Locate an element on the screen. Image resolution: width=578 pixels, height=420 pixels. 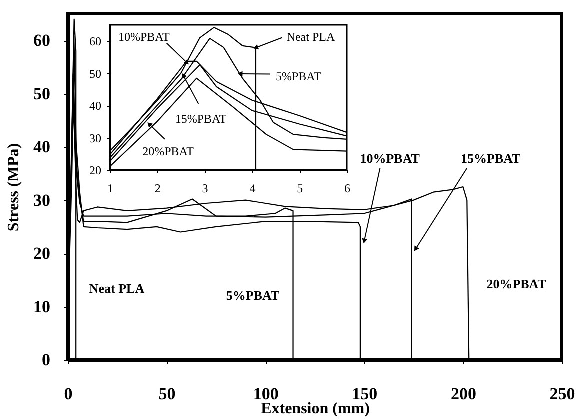
x-tick-label: 0 is located at coordinates (68, 394).